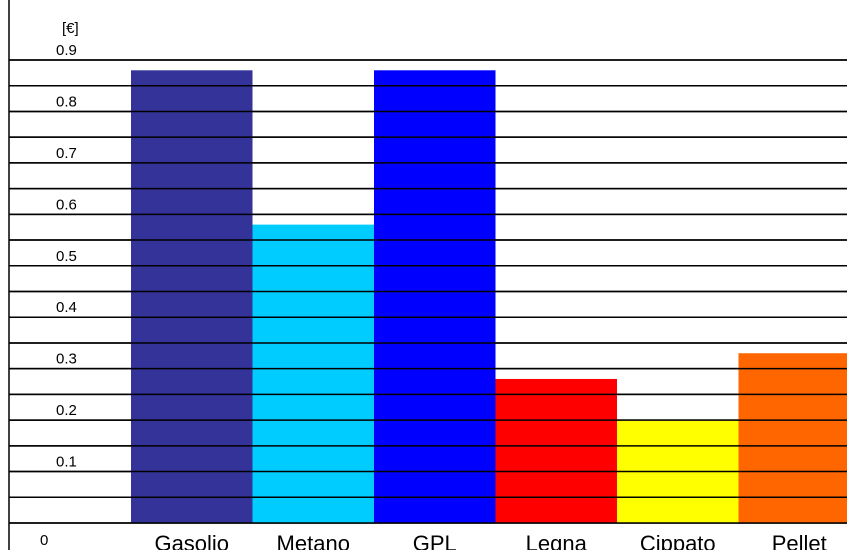  I want to click on bar-gasolio, so click(192, 297).